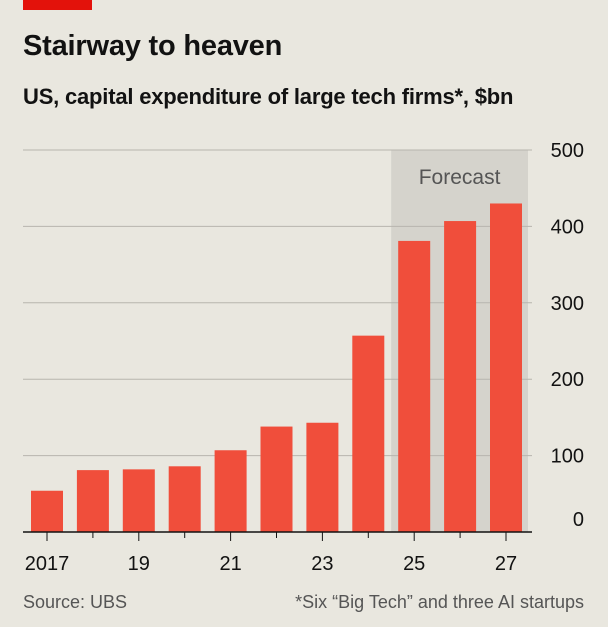 The width and height of the screenshot is (608, 627). Describe the element at coordinates (506, 564) in the screenshot. I see `x-tick-label: 27` at that location.